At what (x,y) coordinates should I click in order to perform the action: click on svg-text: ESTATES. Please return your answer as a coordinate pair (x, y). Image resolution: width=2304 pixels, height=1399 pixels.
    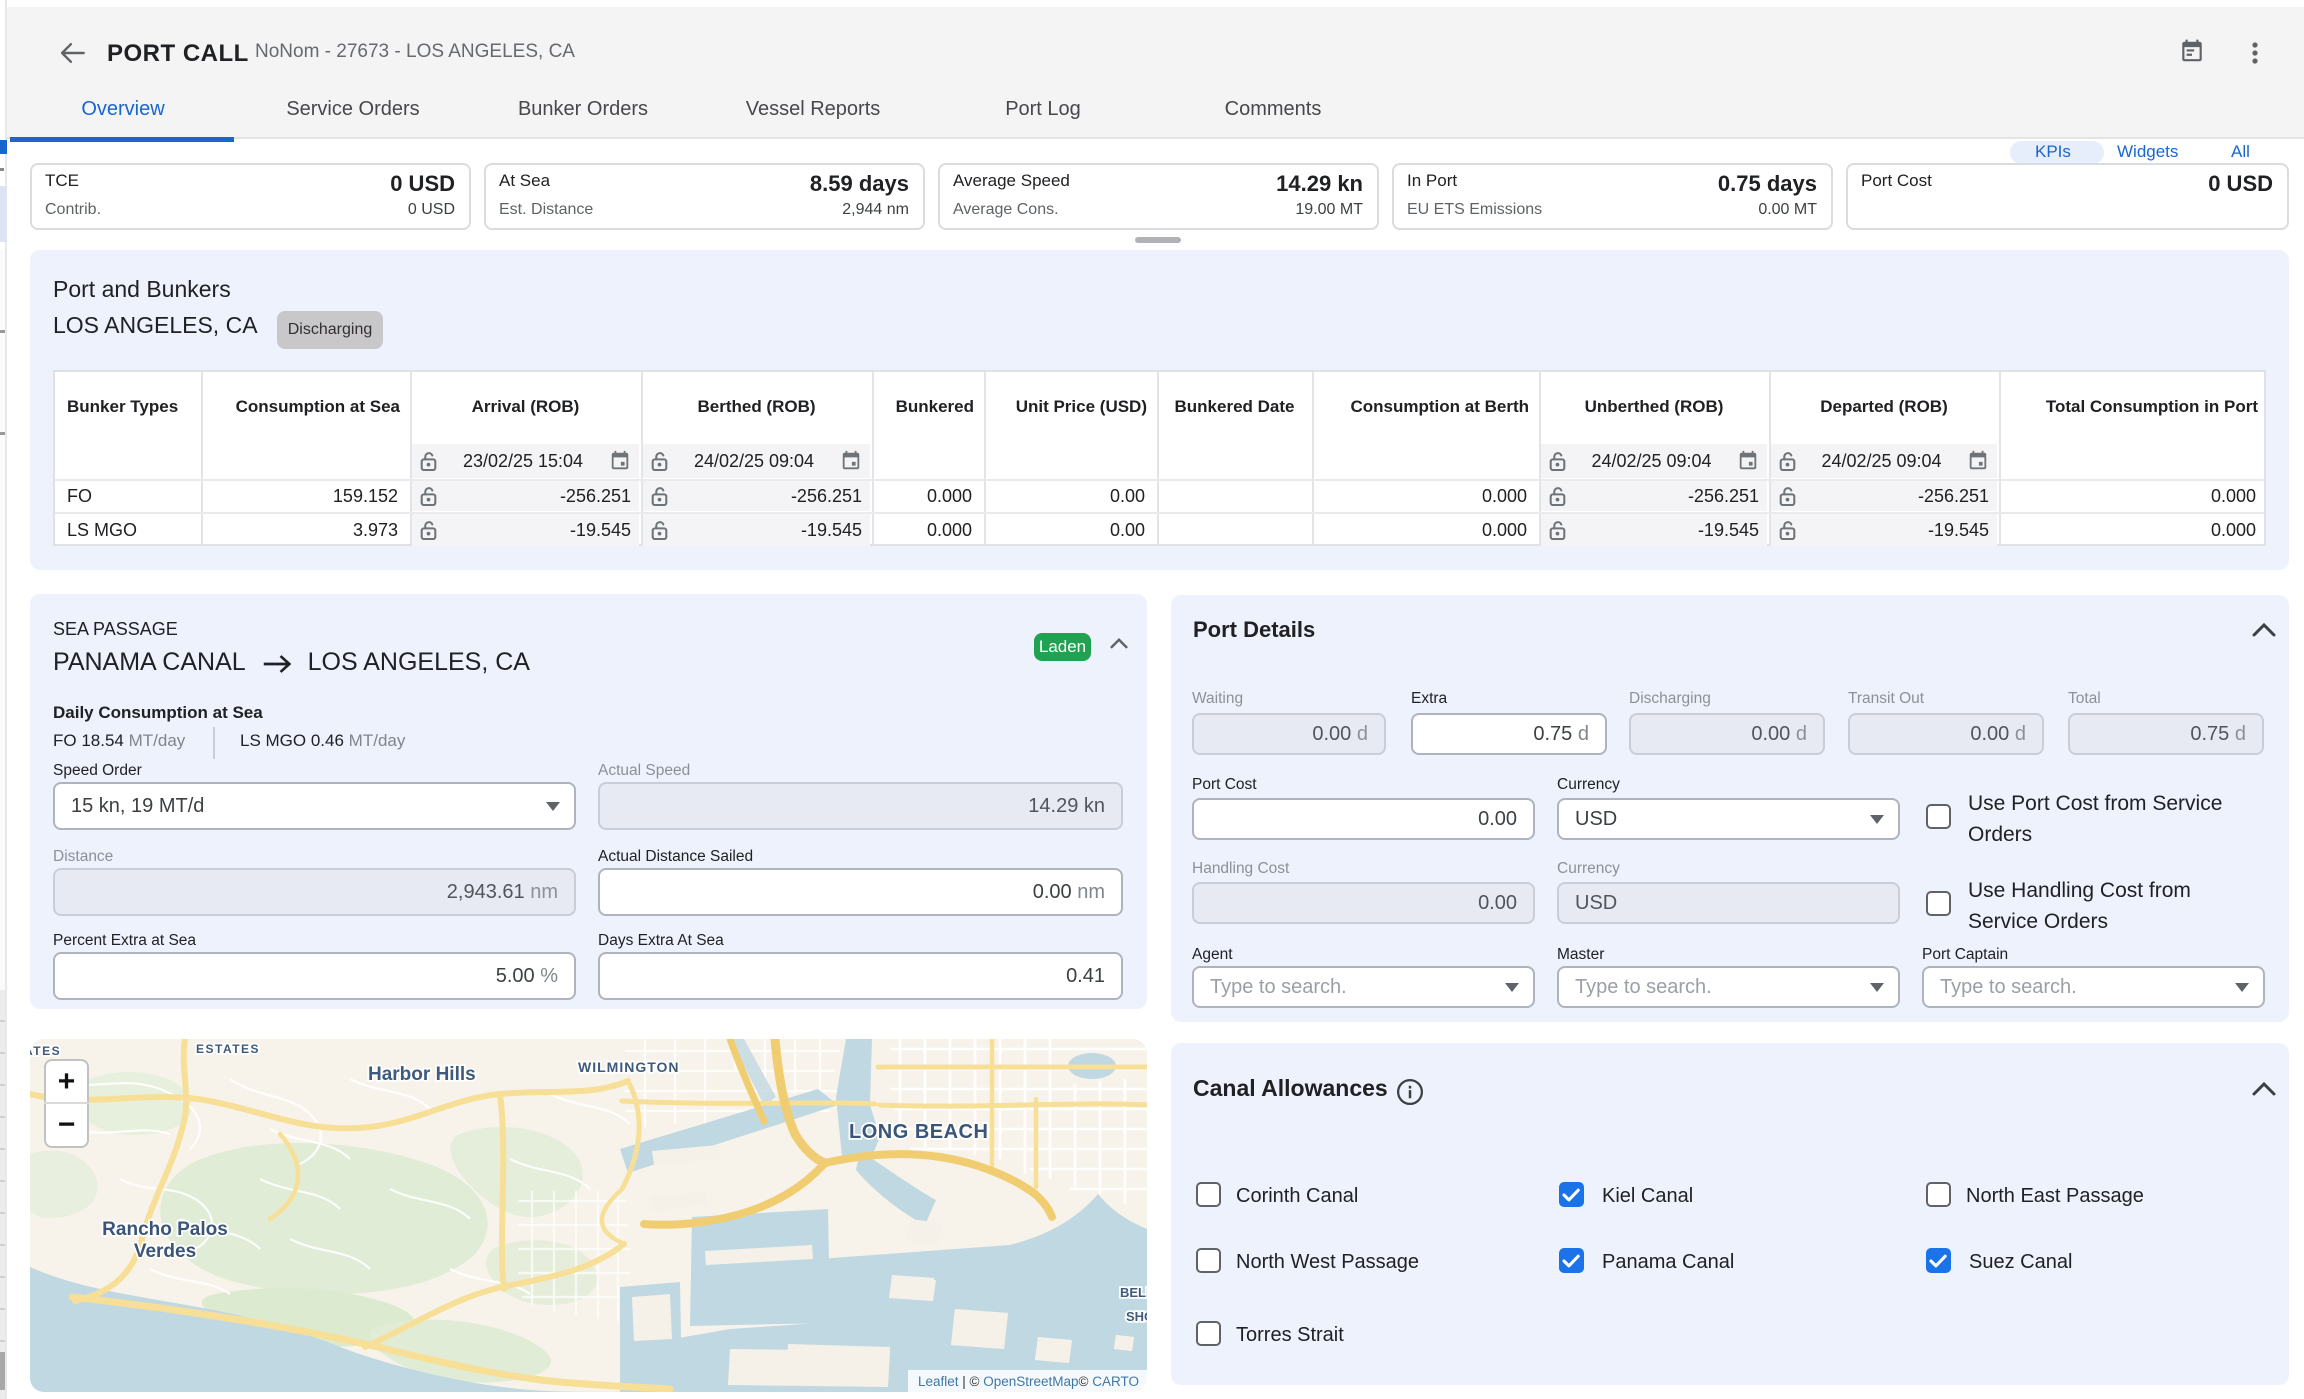
    Looking at the image, I should click on (228, 1049).